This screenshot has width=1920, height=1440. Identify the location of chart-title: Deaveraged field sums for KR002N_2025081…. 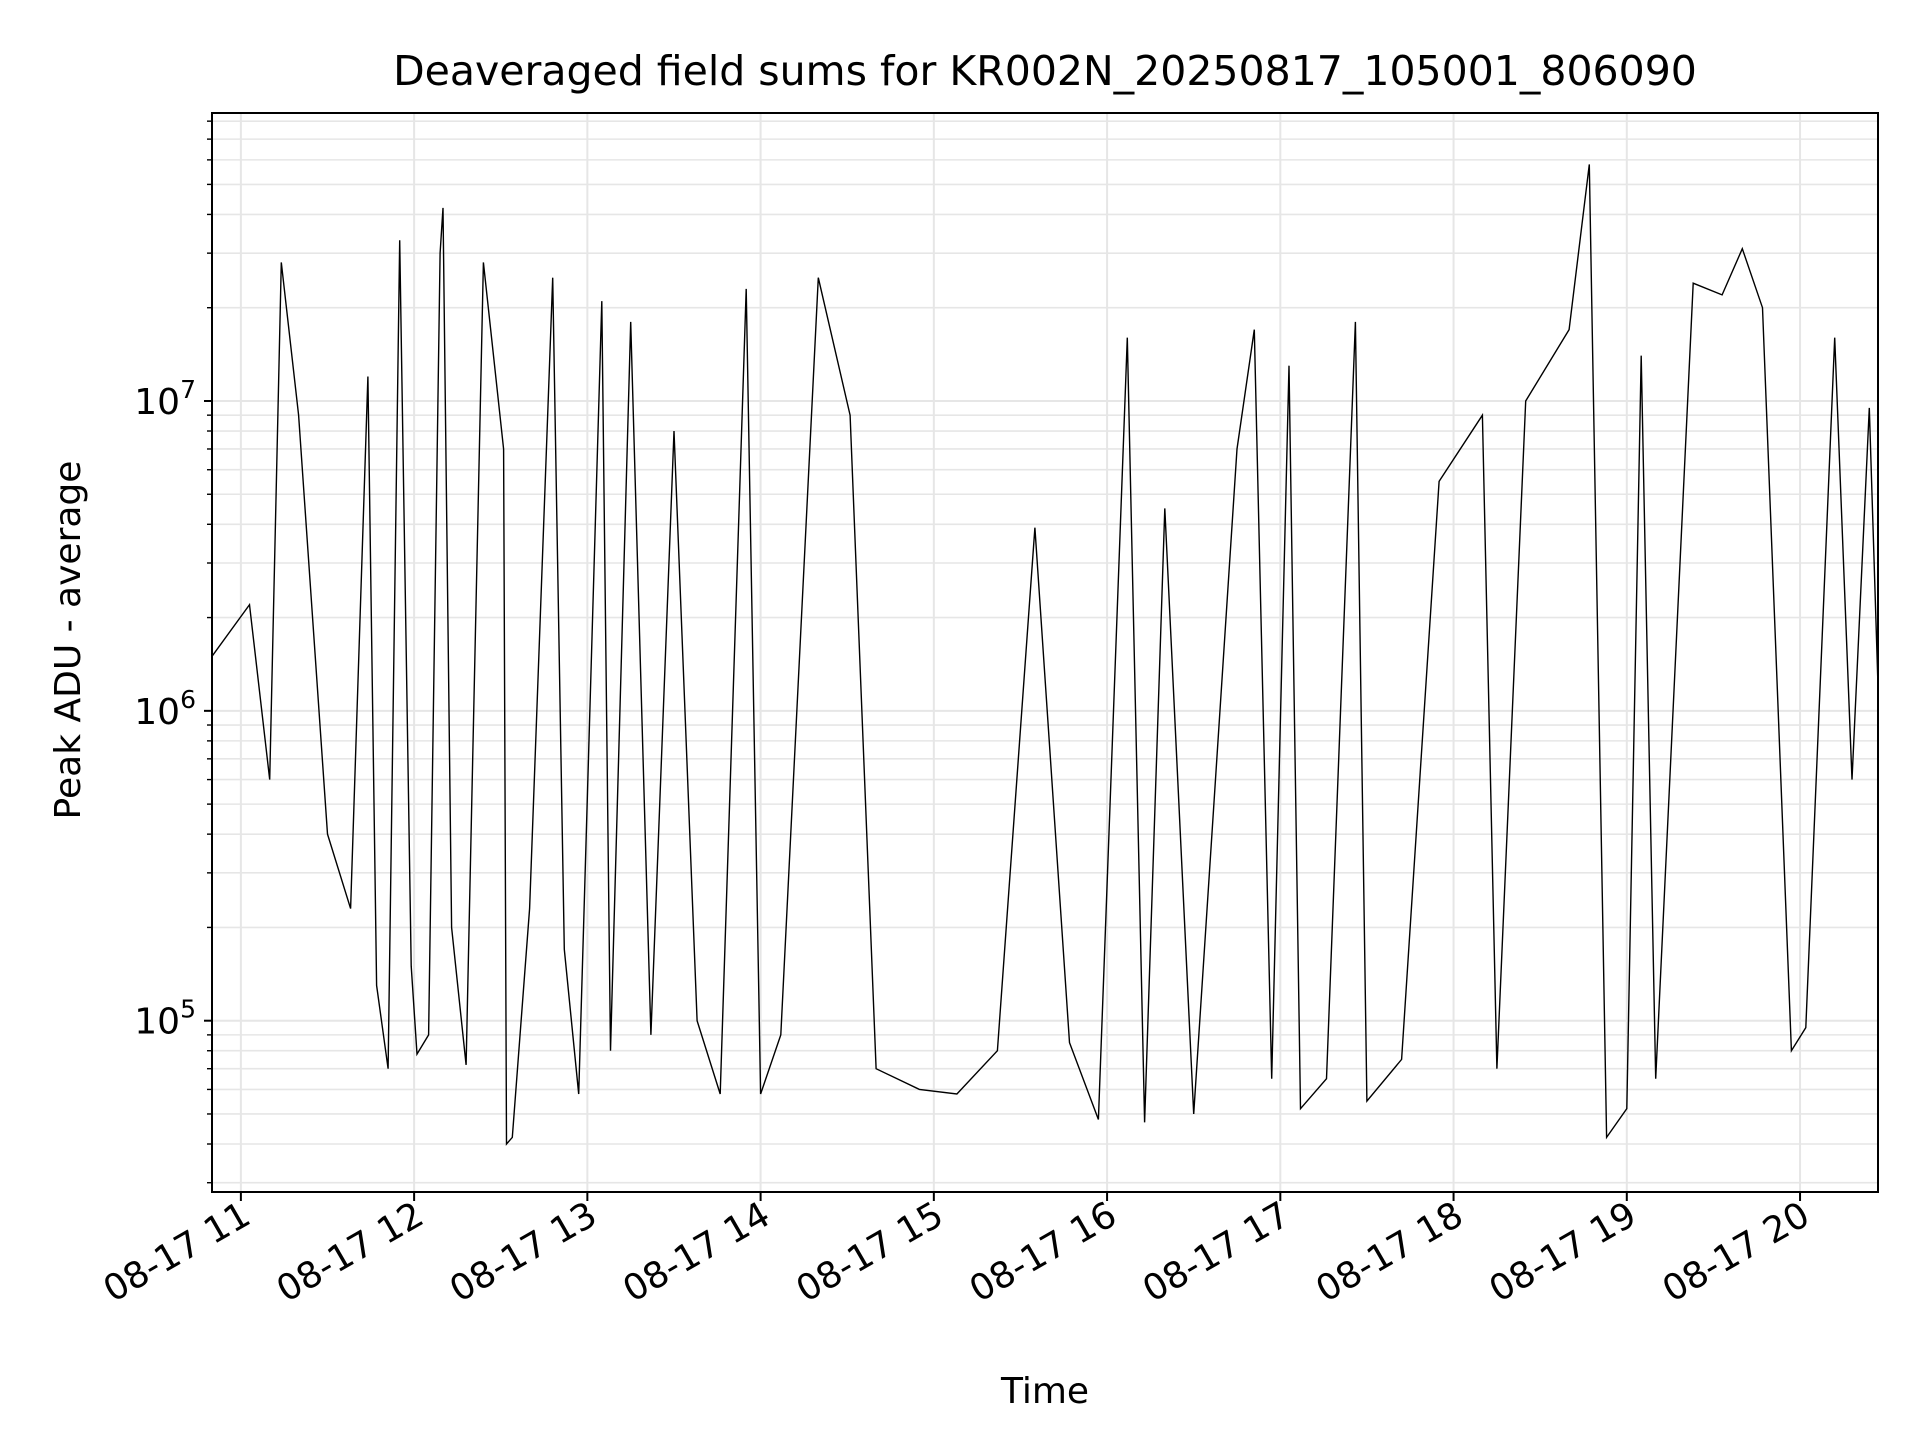
(1045, 71).